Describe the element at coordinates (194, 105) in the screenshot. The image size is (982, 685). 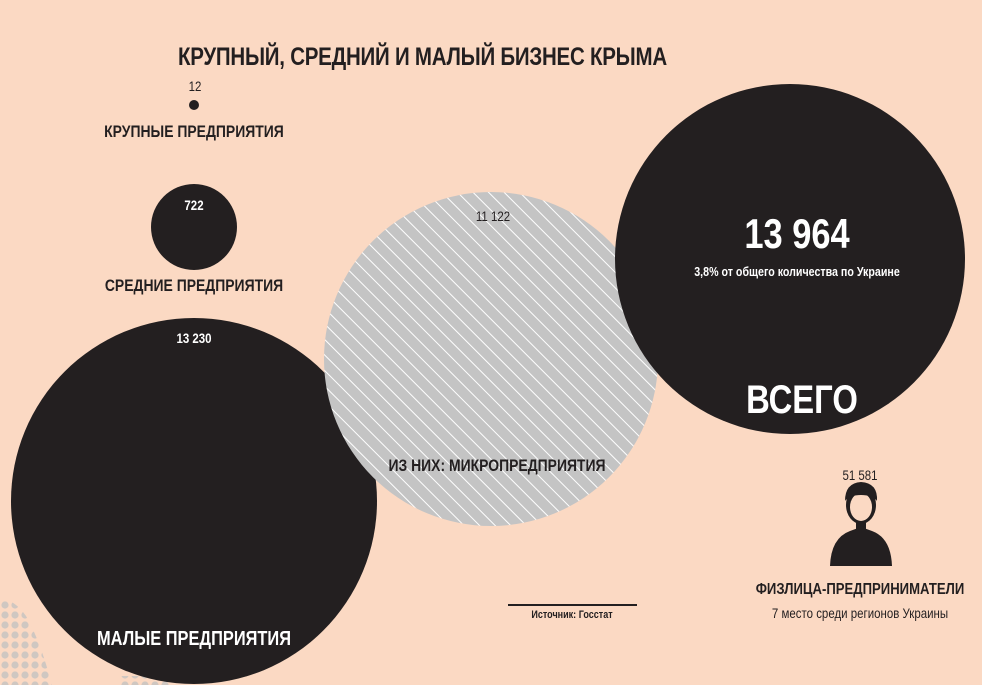
I see `bubble-large-enterprises` at that location.